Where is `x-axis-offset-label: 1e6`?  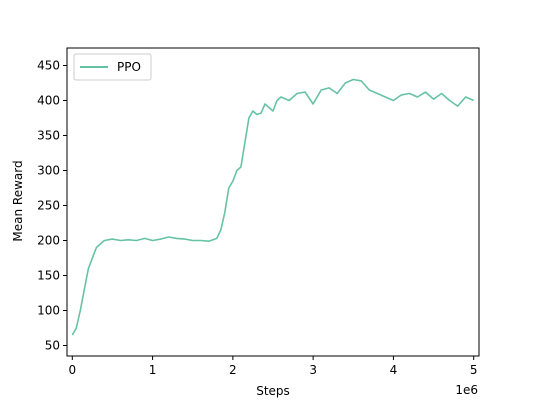 x-axis-offset-label: 1e6 is located at coordinates (466, 390).